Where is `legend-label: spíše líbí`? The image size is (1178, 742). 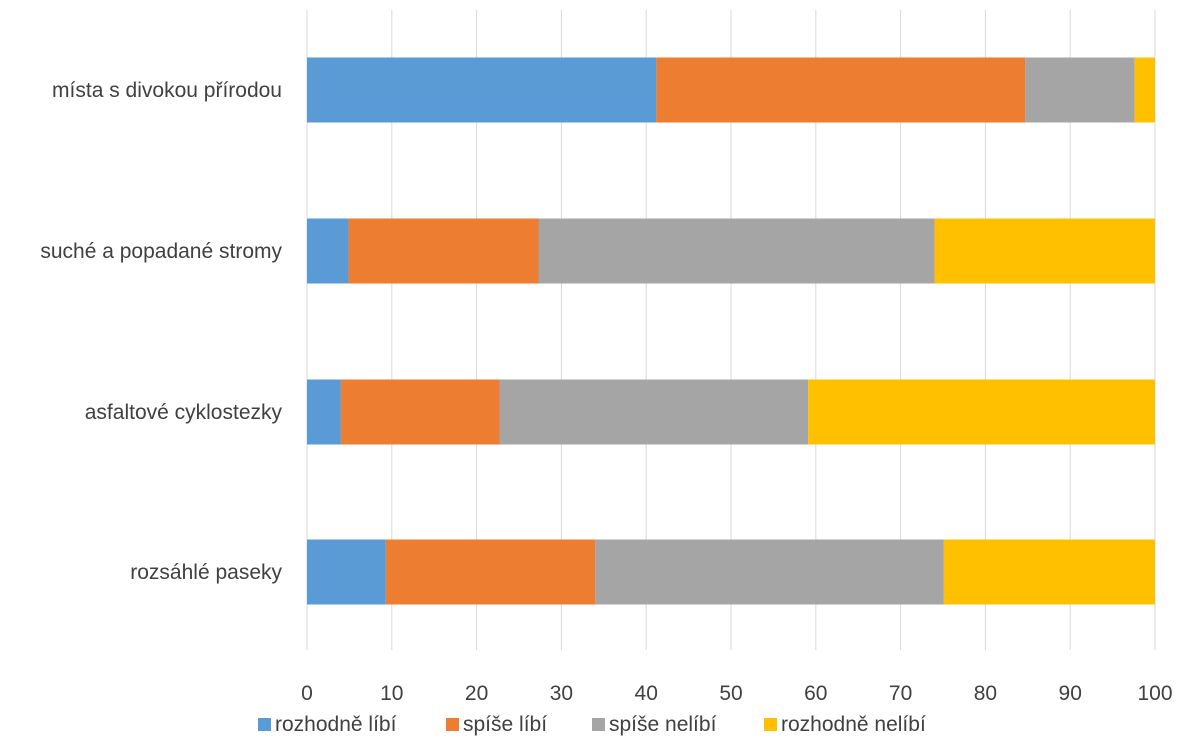
legend-label: spíše líbí is located at coordinates (505, 724).